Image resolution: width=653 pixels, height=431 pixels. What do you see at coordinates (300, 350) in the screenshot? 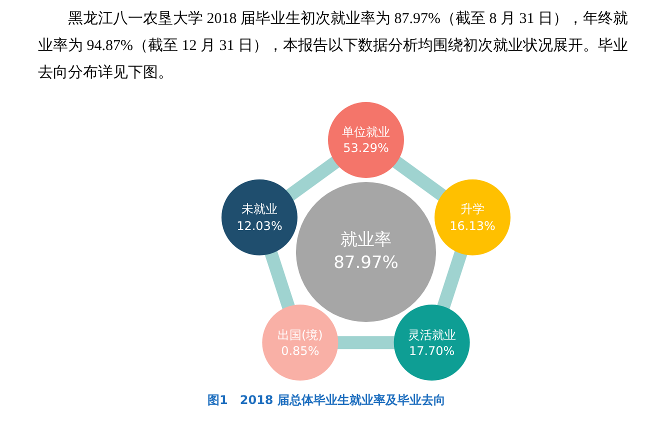
I see `data-label: 0.85%` at bounding box center [300, 350].